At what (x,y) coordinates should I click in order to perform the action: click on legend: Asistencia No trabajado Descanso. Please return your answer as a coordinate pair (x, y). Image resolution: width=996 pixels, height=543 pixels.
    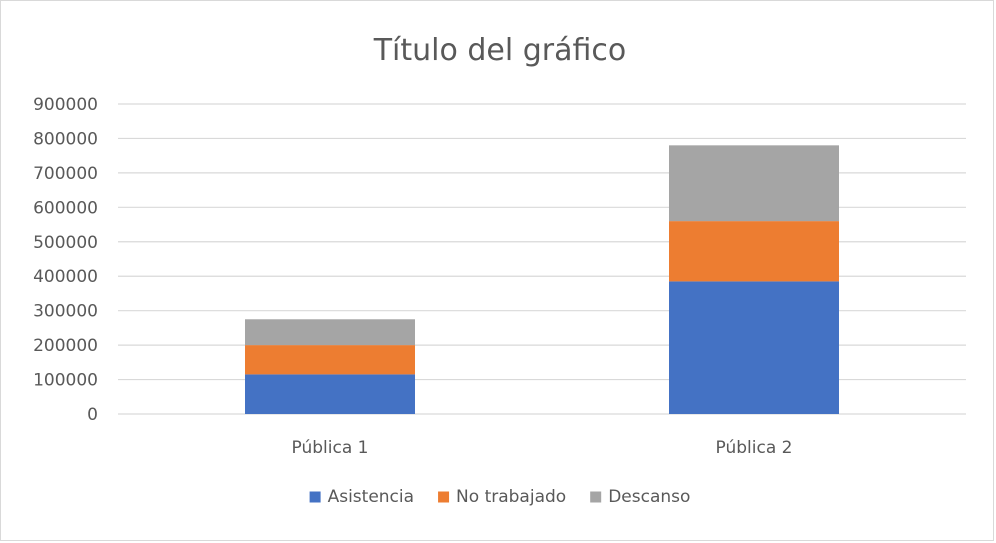
    Looking at the image, I should click on (499, 497).